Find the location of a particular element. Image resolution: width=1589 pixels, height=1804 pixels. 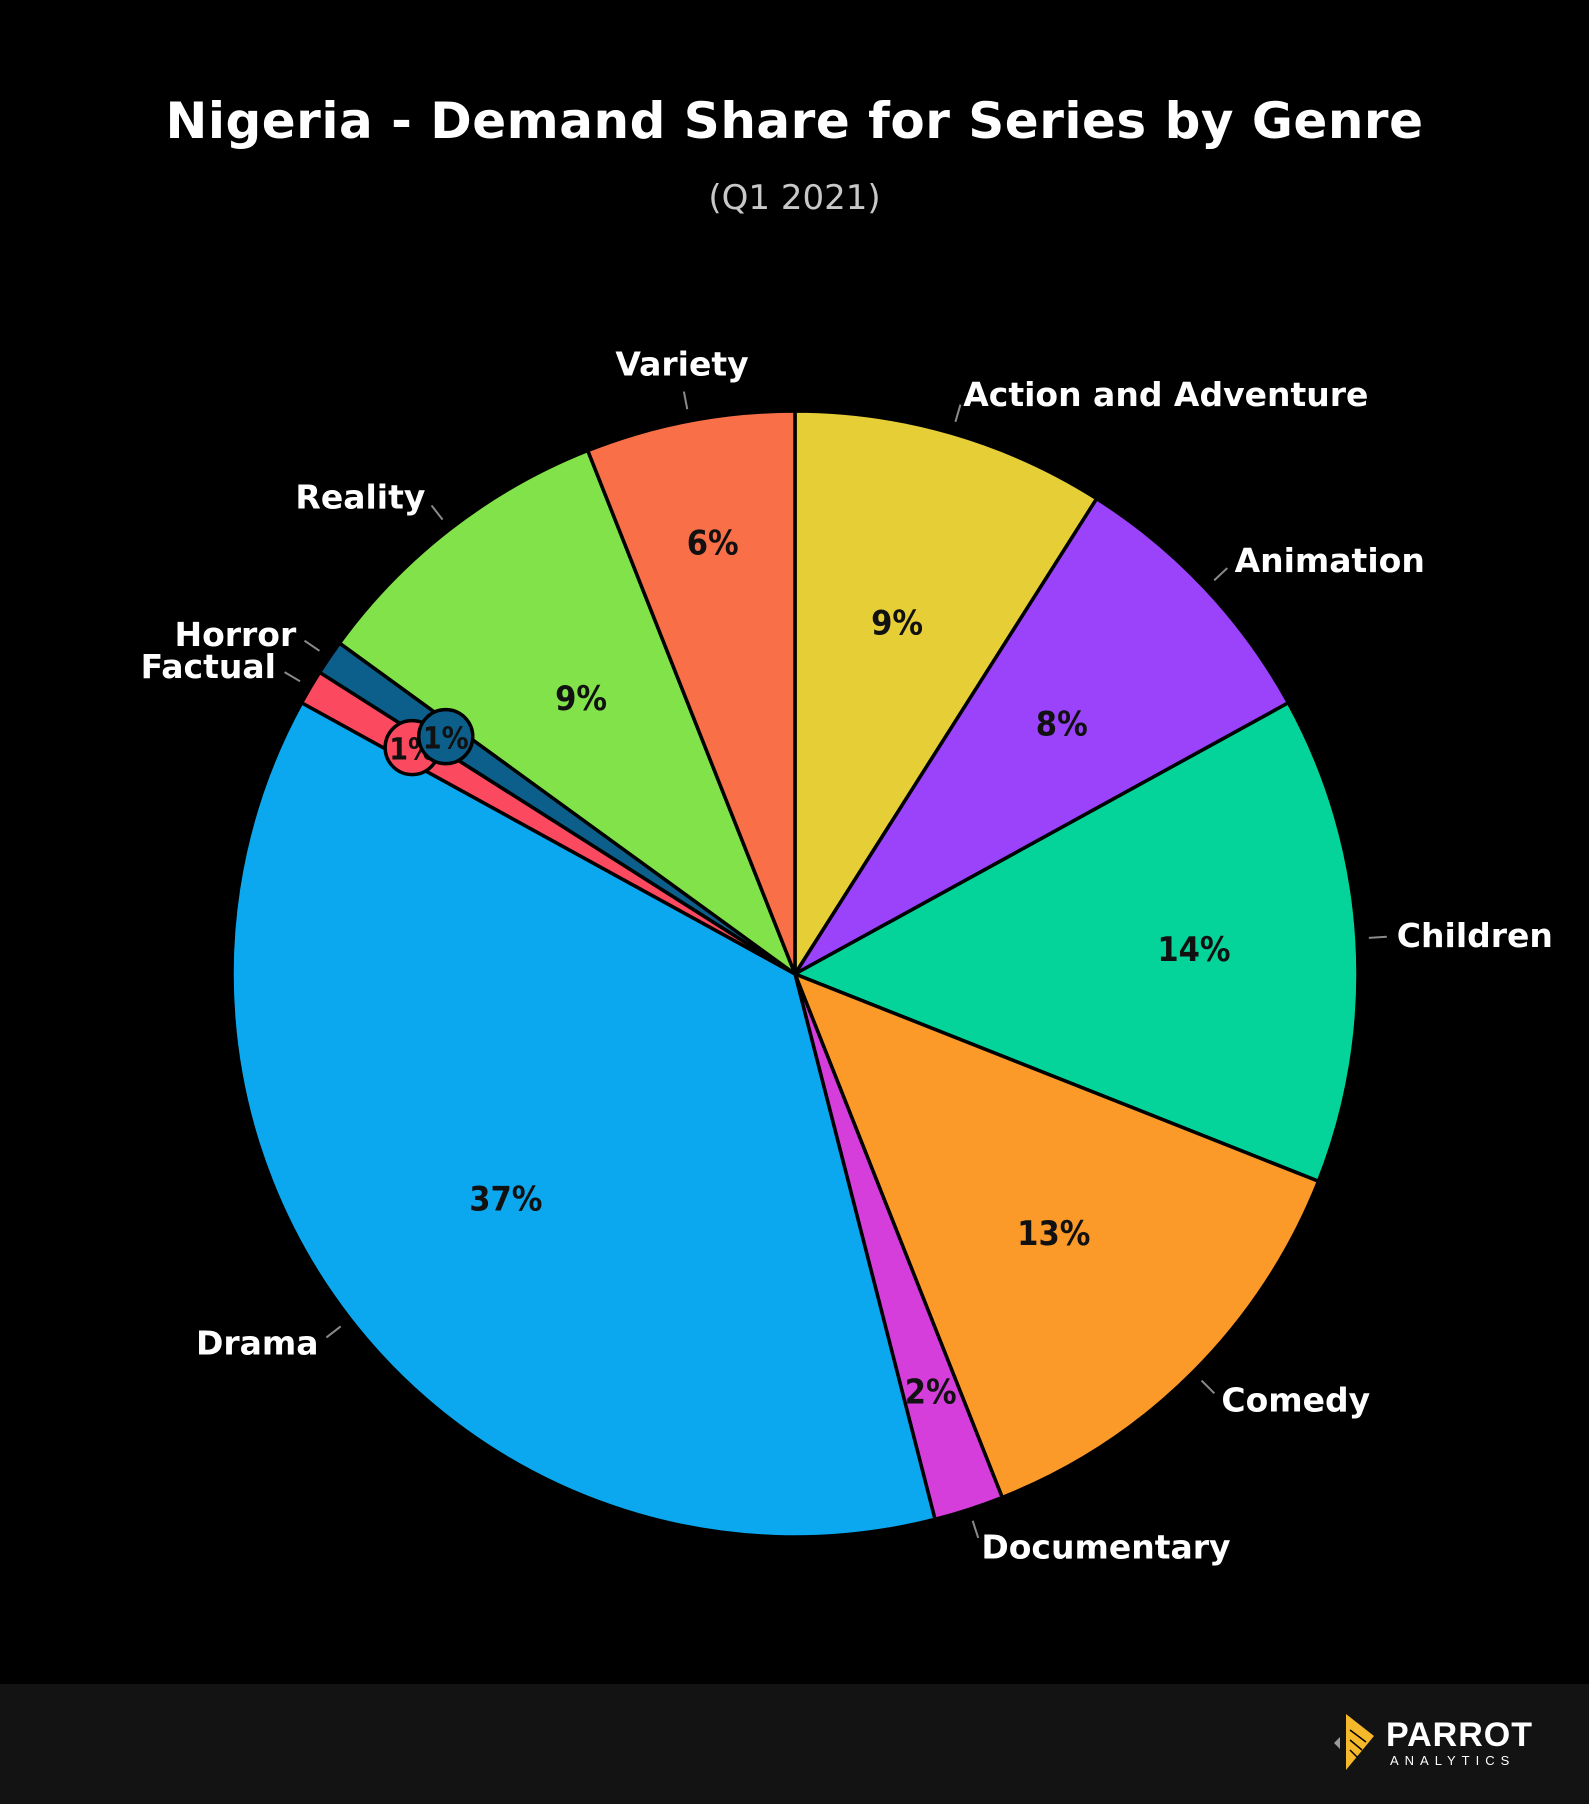

value-label-horror: 1% is located at coordinates (446, 739).